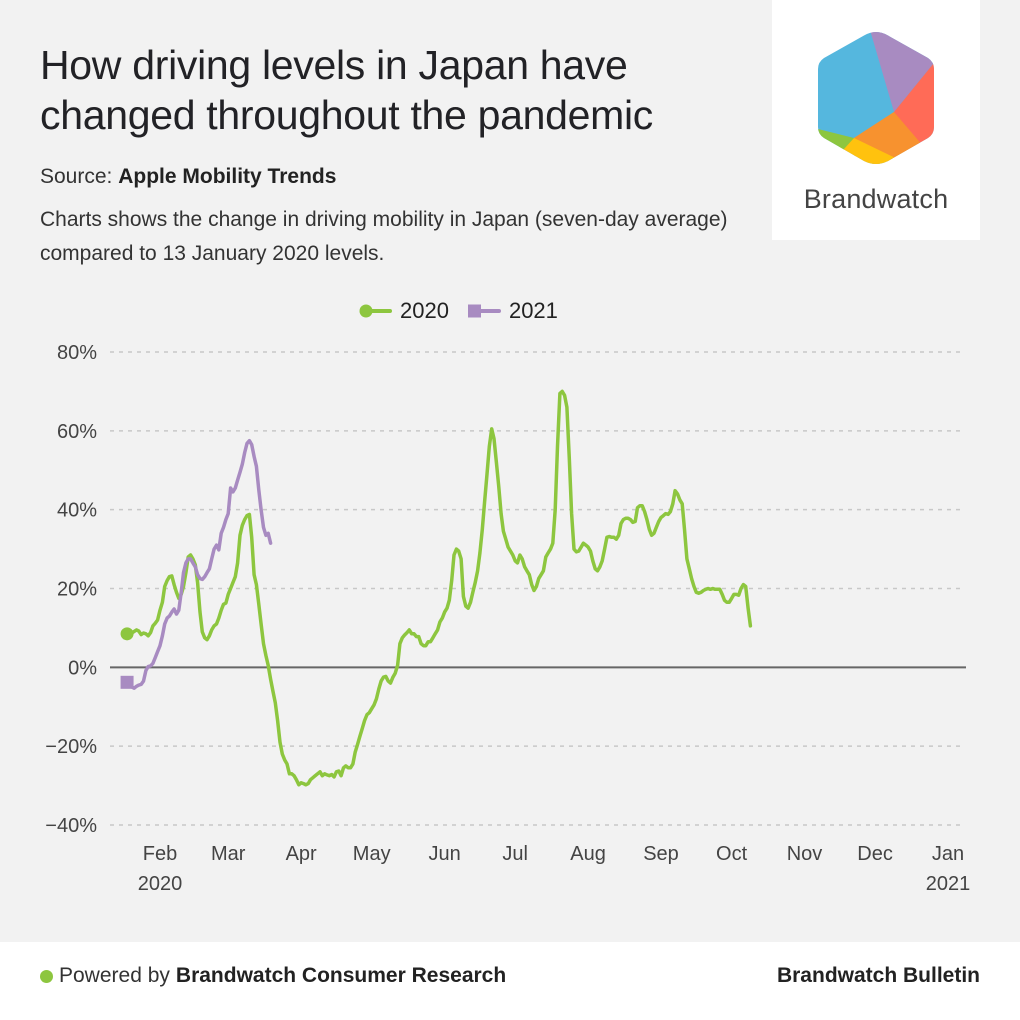 The width and height of the screenshot is (1020, 1020). What do you see at coordinates (948, 854) in the screenshot?
I see `x-tick-label: Jan` at bounding box center [948, 854].